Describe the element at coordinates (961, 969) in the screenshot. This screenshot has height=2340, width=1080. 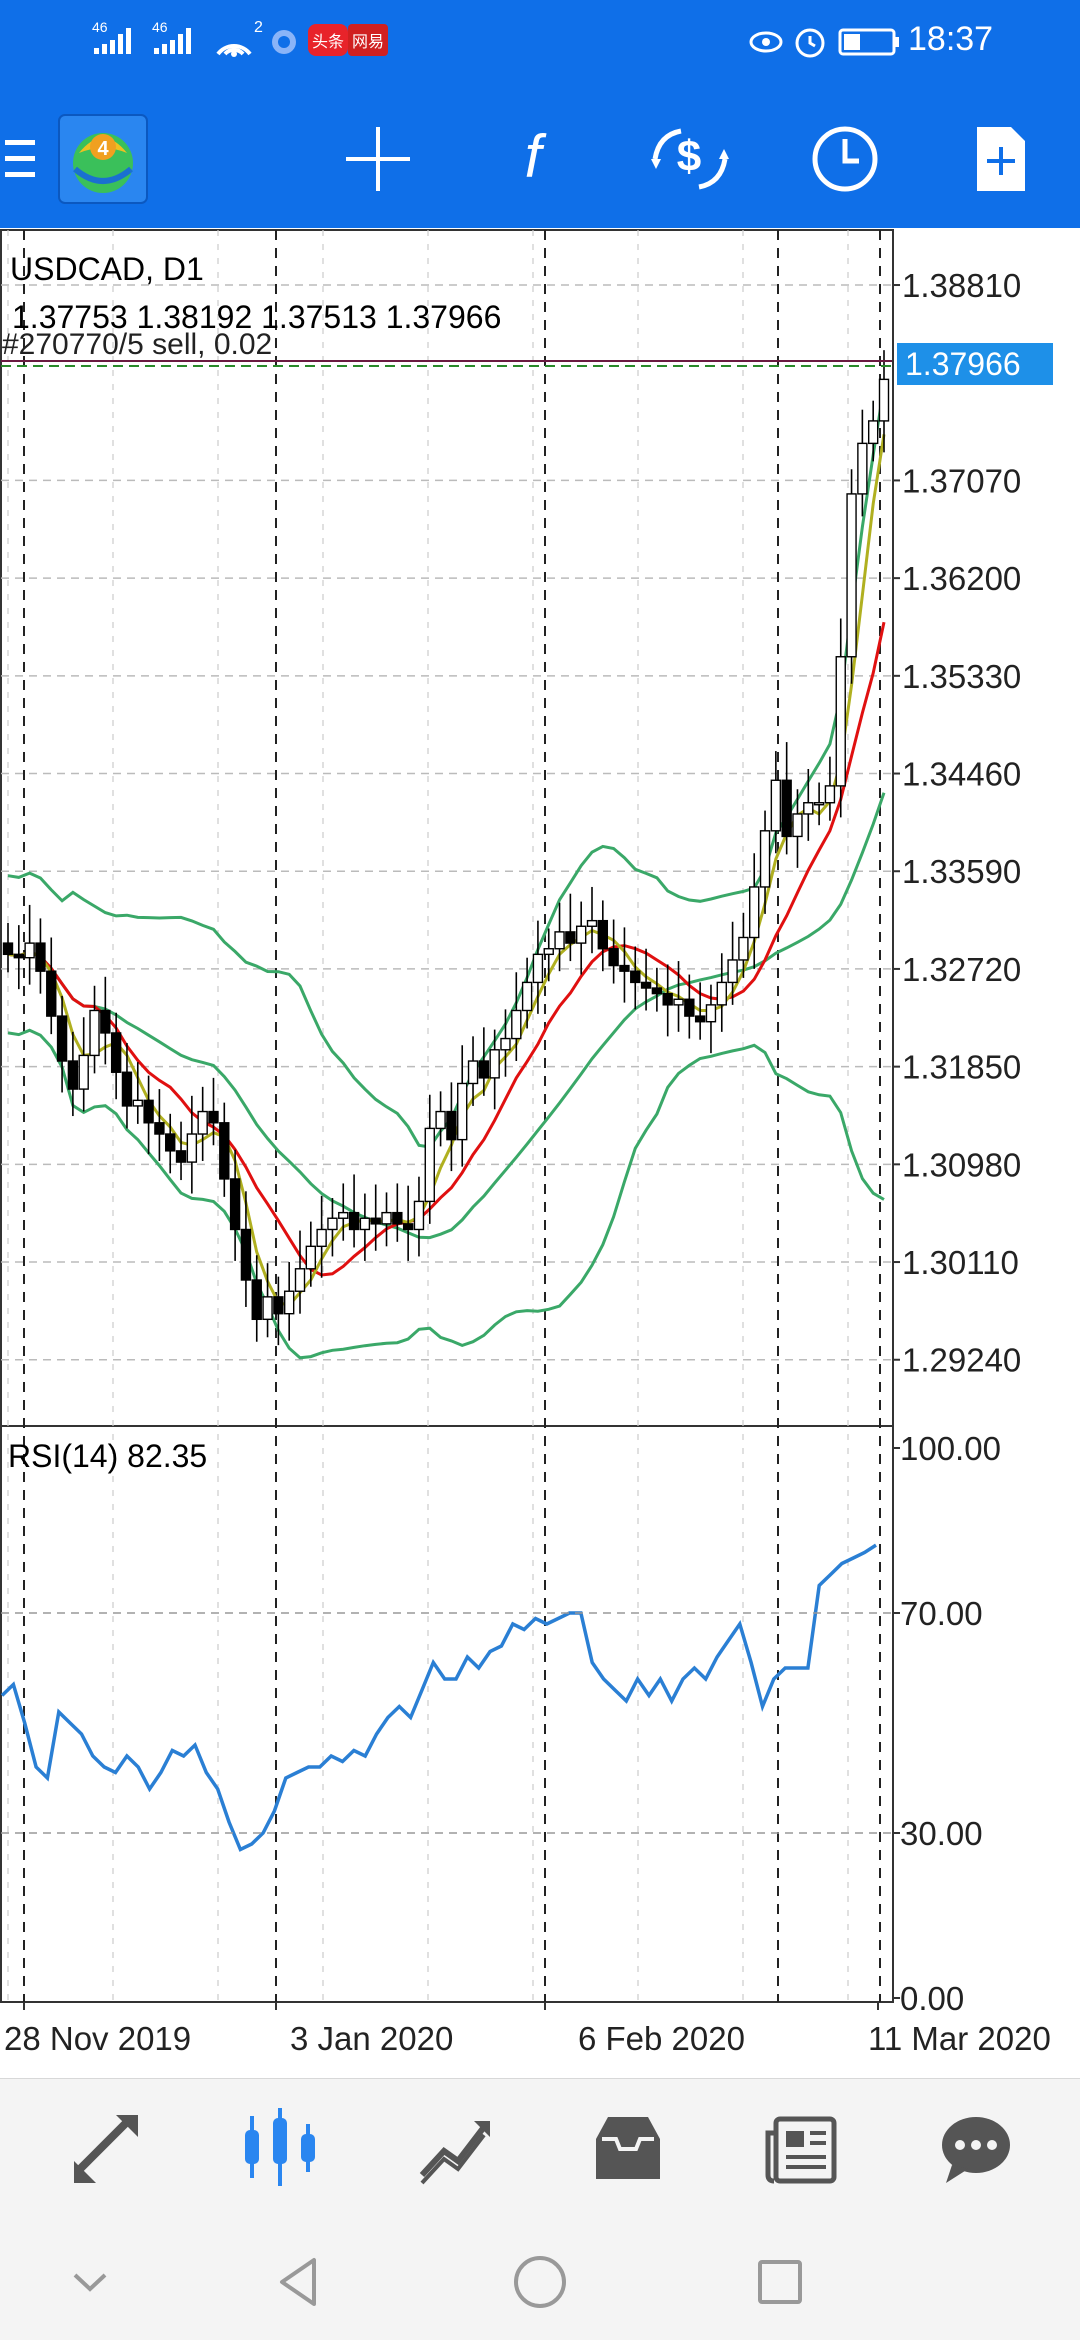
I see `price-tick-label: 1.32720` at that location.